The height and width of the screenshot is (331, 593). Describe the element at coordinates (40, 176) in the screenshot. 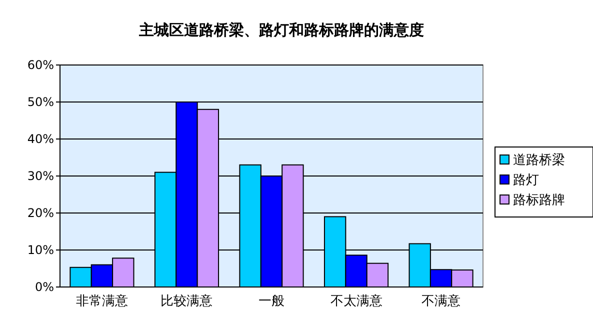

I see `y-tick-label: 30%` at that location.